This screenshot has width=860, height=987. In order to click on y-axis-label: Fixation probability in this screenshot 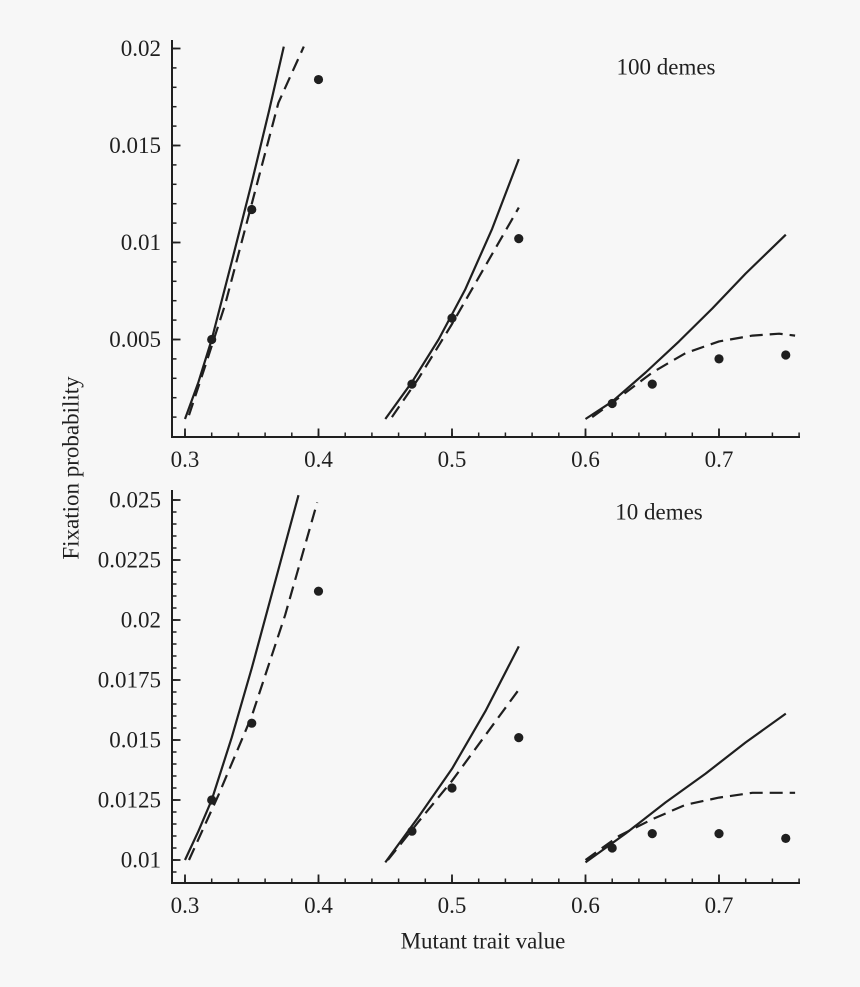, I will do `click(71, 468)`.